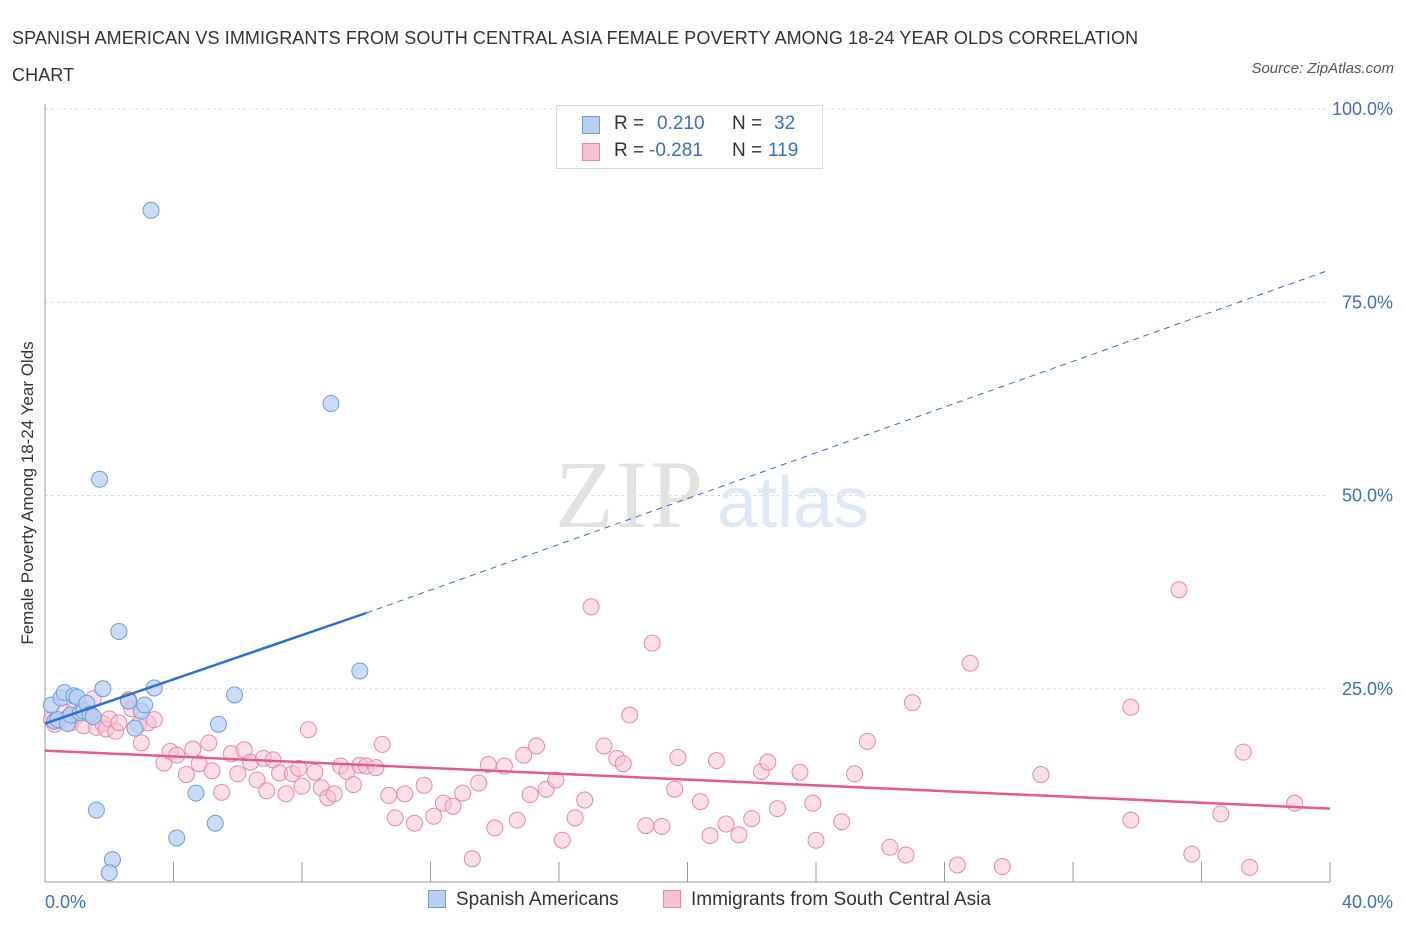 This screenshot has height=930, width=1406. I want to click on n-value: 32, so click(785, 123).